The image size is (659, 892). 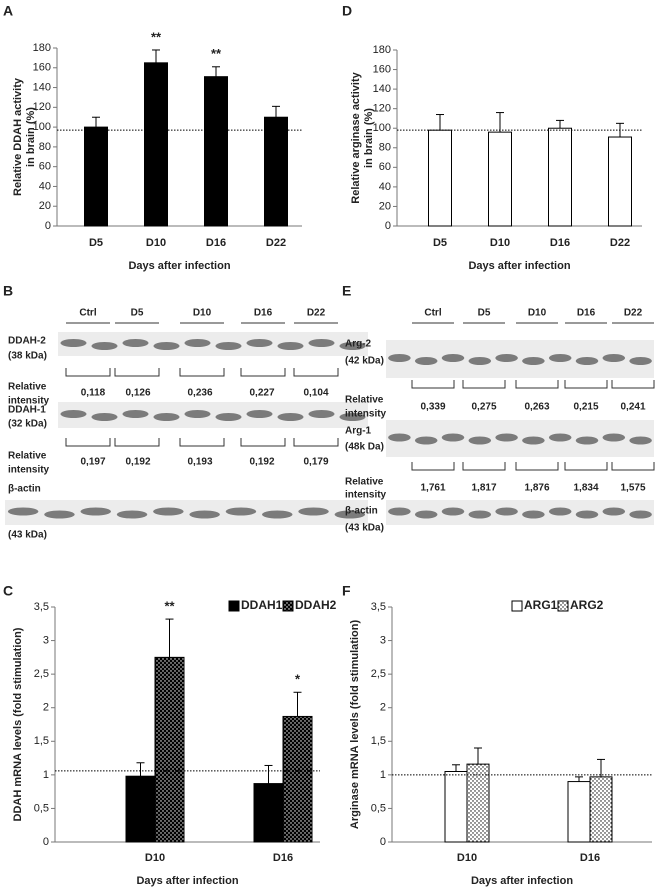 What do you see at coordinates (632, 488) in the screenshot?
I see `intensity-value: 1,575` at bounding box center [632, 488].